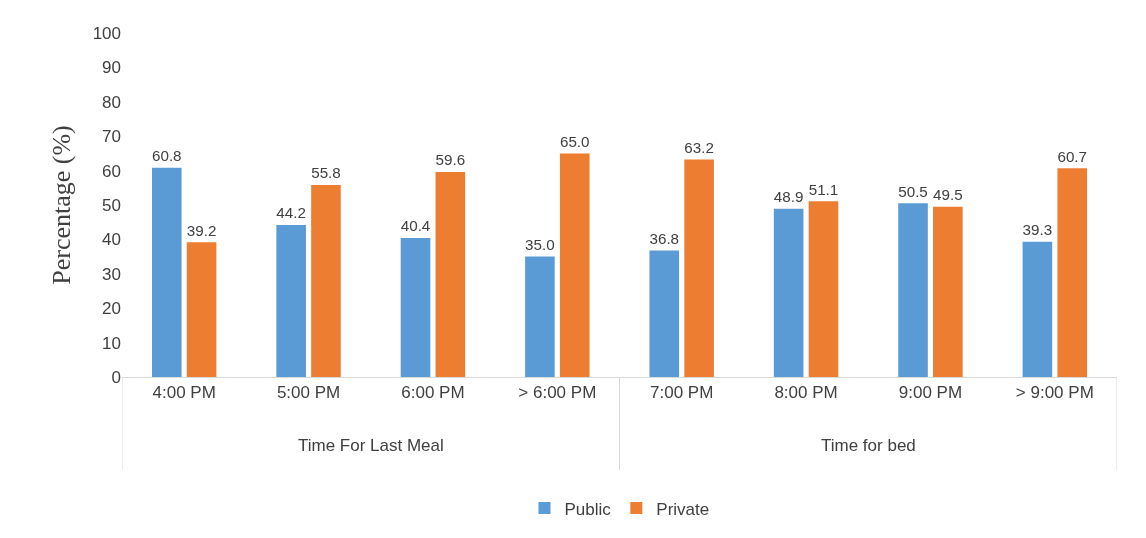  Describe the element at coordinates (111, 274) in the screenshot. I see `y-tick-label: 30` at that location.